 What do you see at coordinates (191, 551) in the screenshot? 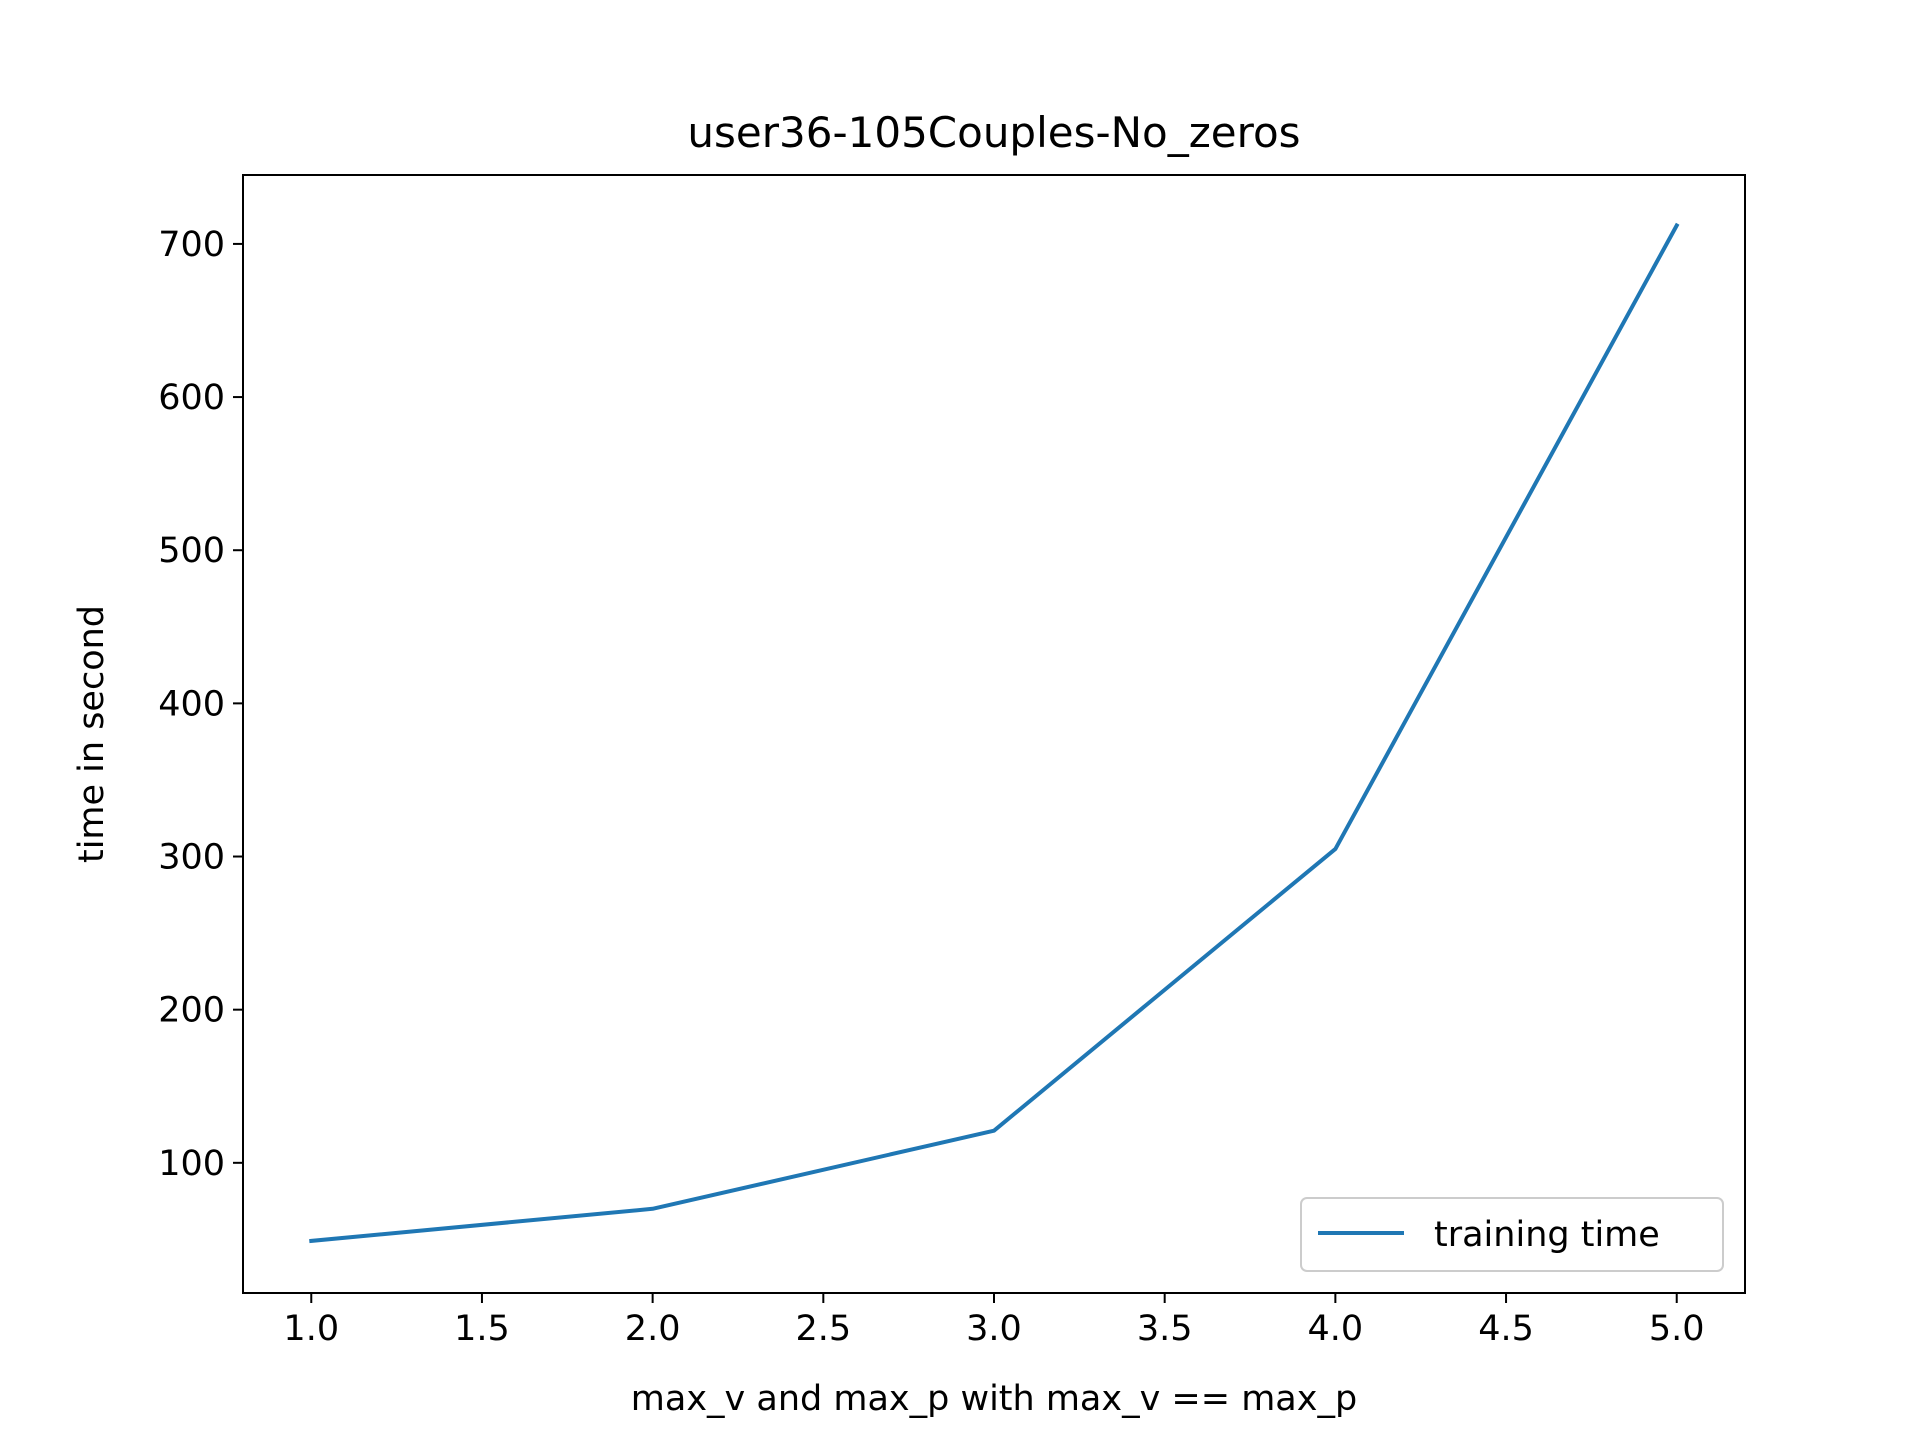
I see `y-tick-label: 500` at bounding box center [191, 551].